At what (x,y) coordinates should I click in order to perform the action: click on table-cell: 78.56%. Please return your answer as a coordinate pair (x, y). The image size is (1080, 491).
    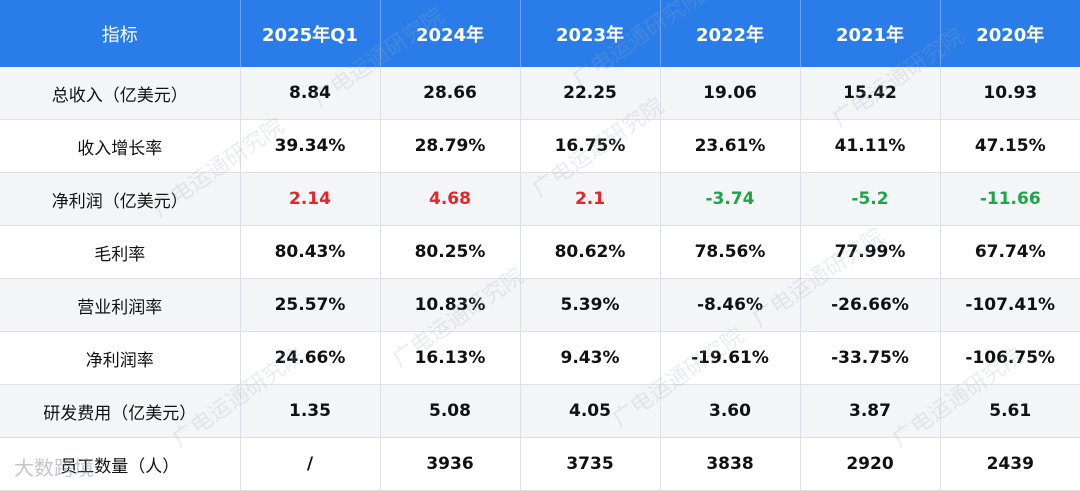
    Looking at the image, I should click on (730, 252).